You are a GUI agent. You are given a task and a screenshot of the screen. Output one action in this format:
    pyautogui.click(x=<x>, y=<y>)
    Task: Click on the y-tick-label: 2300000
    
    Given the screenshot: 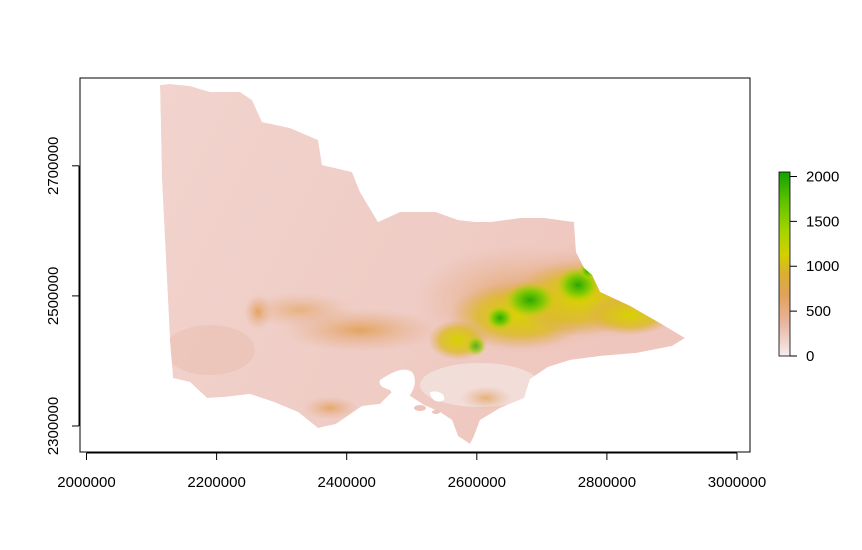 What is the action you would take?
    pyautogui.click(x=53, y=426)
    